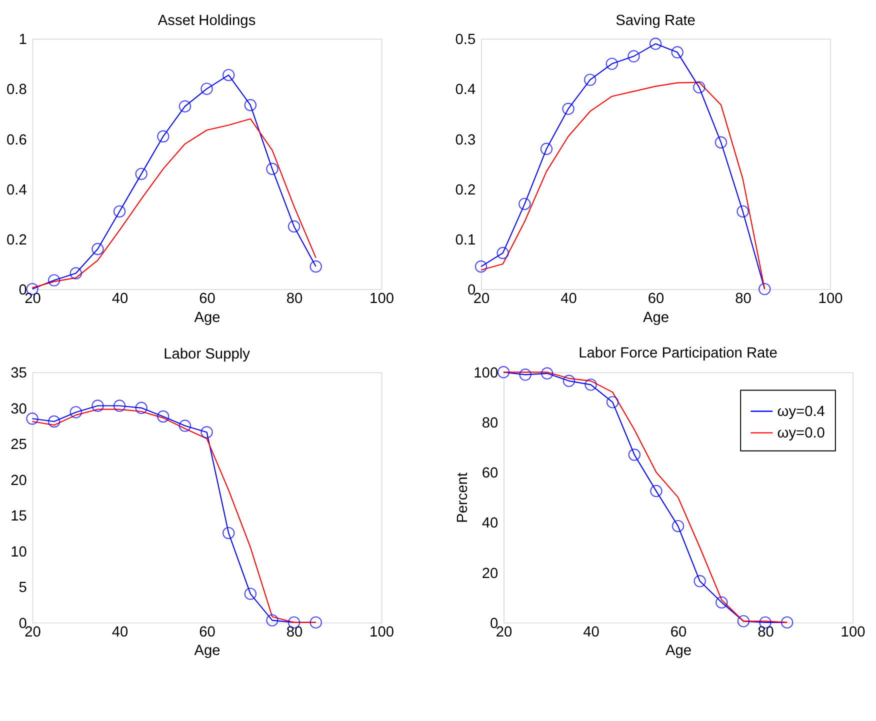 The height and width of the screenshot is (721, 876). Describe the element at coordinates (18, 409) in the screenshot. I see `y-tick-label: 30` at that location.